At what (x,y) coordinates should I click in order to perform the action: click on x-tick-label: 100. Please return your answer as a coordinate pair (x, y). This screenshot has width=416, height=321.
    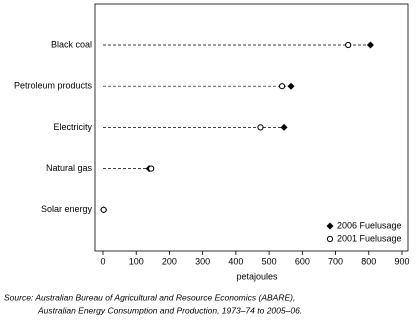
    Looking at the image, I should click on (136, 261).